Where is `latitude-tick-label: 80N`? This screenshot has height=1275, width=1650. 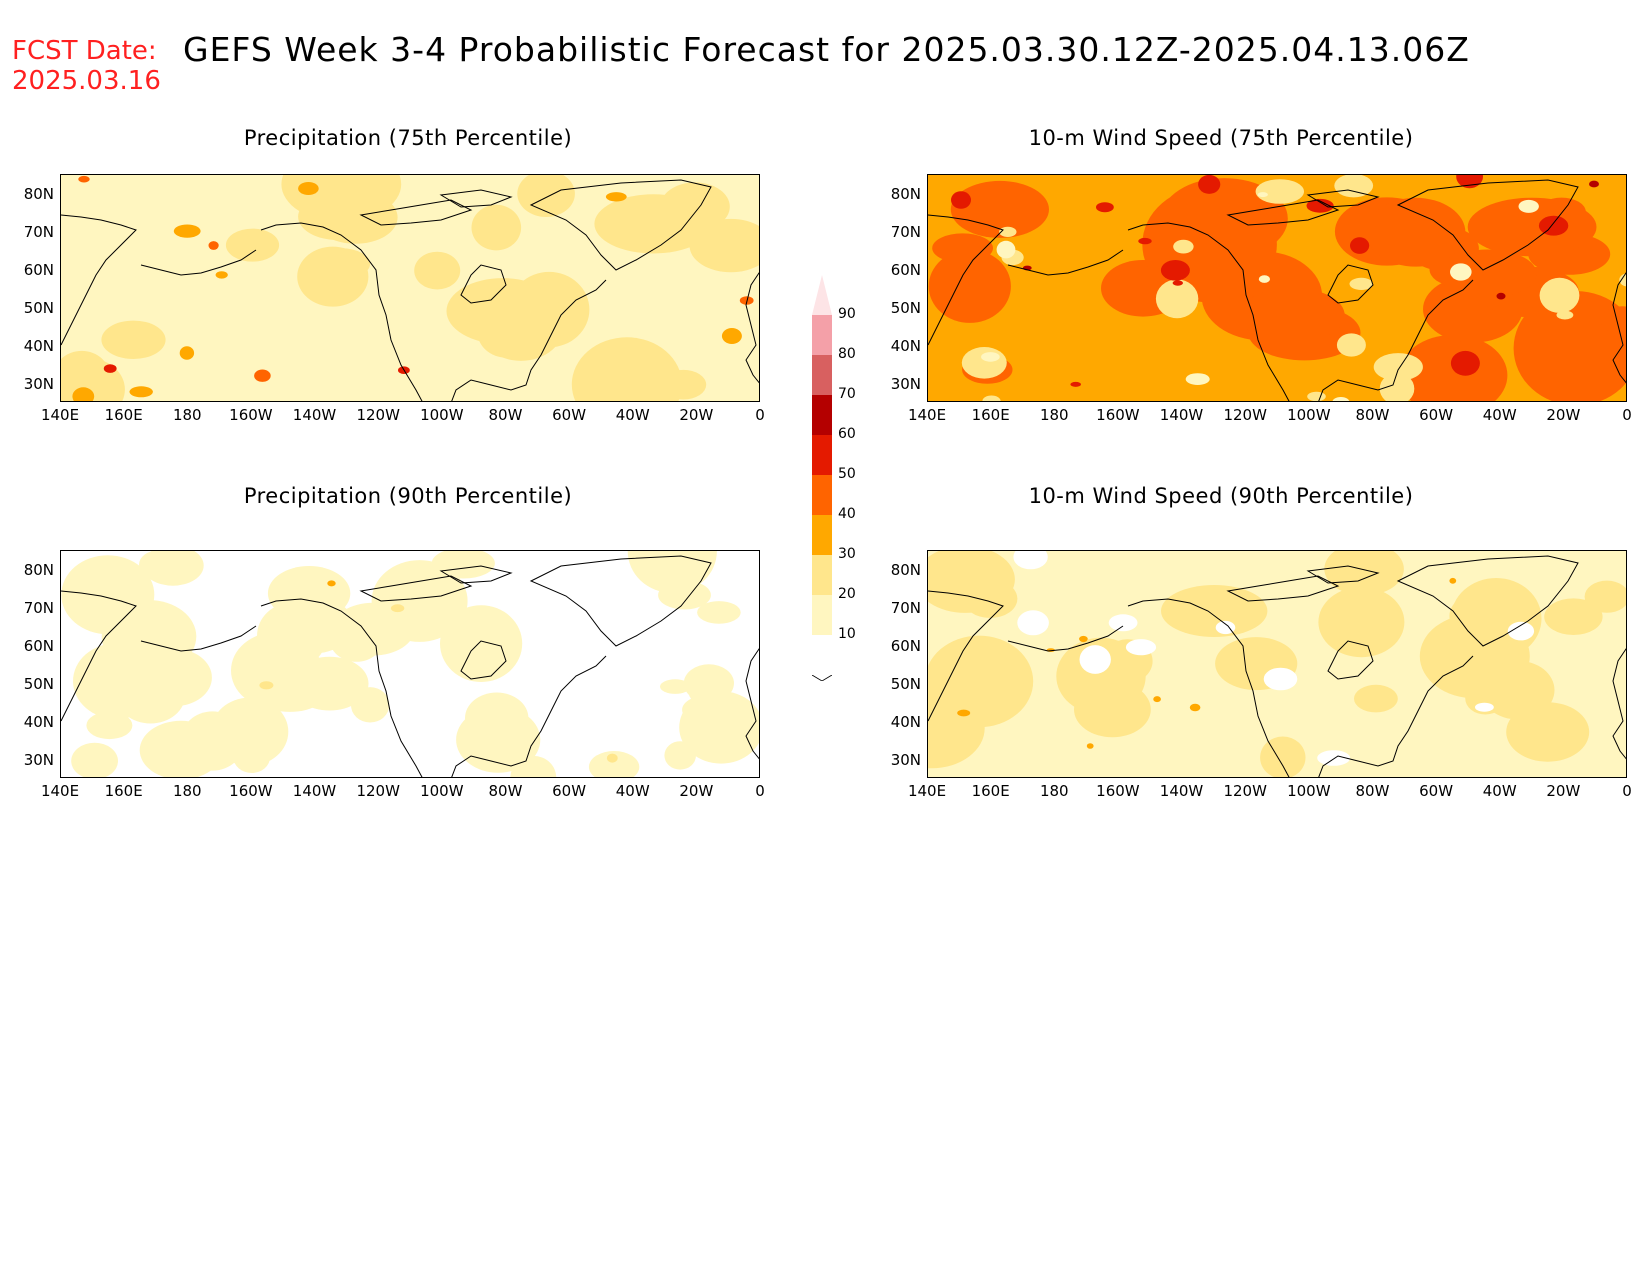
latitude-tick-label: 80N is located at coordinates (38, 194).